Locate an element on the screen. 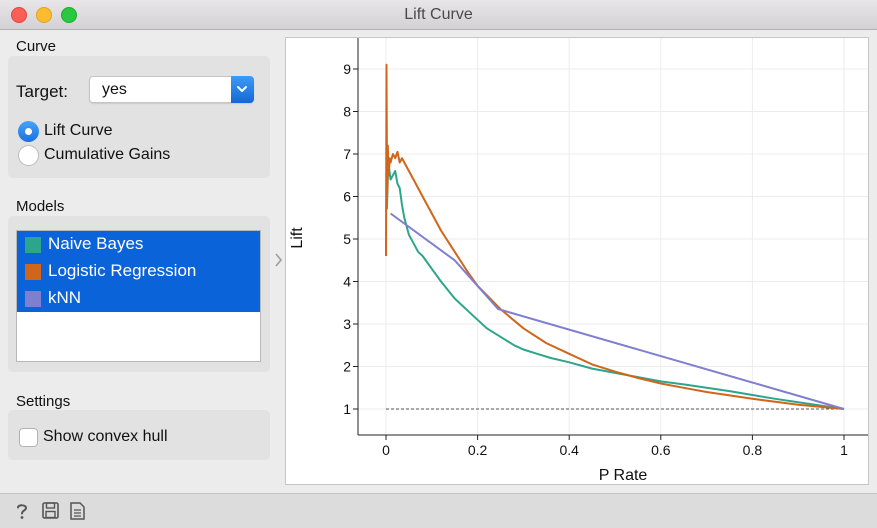 The height and width of the screenshot is (528, 877). help-icon is located at coordinates (22, 513).